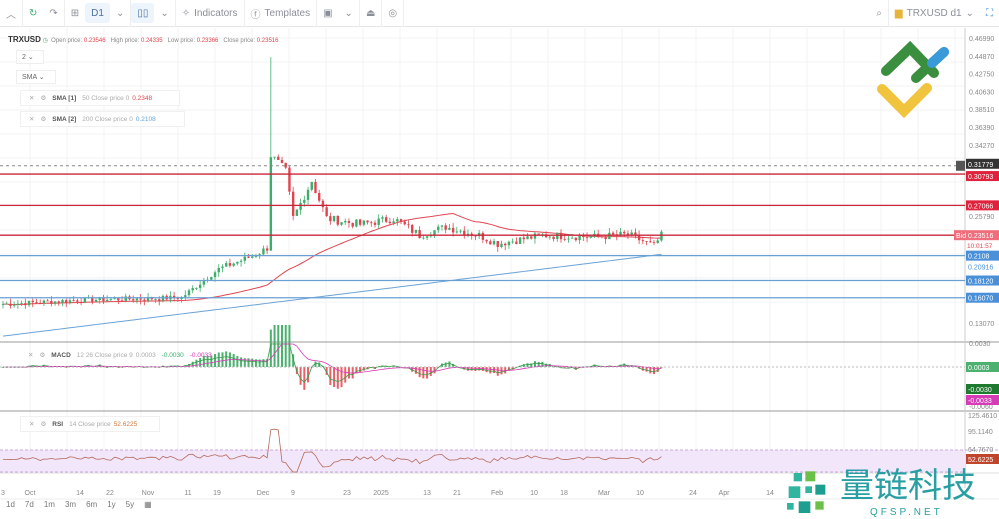  I want to click on indicator-sma-1: ✕ ⚙ SMA [1] 50 Close price 0 0.2348, so click(100, 98).